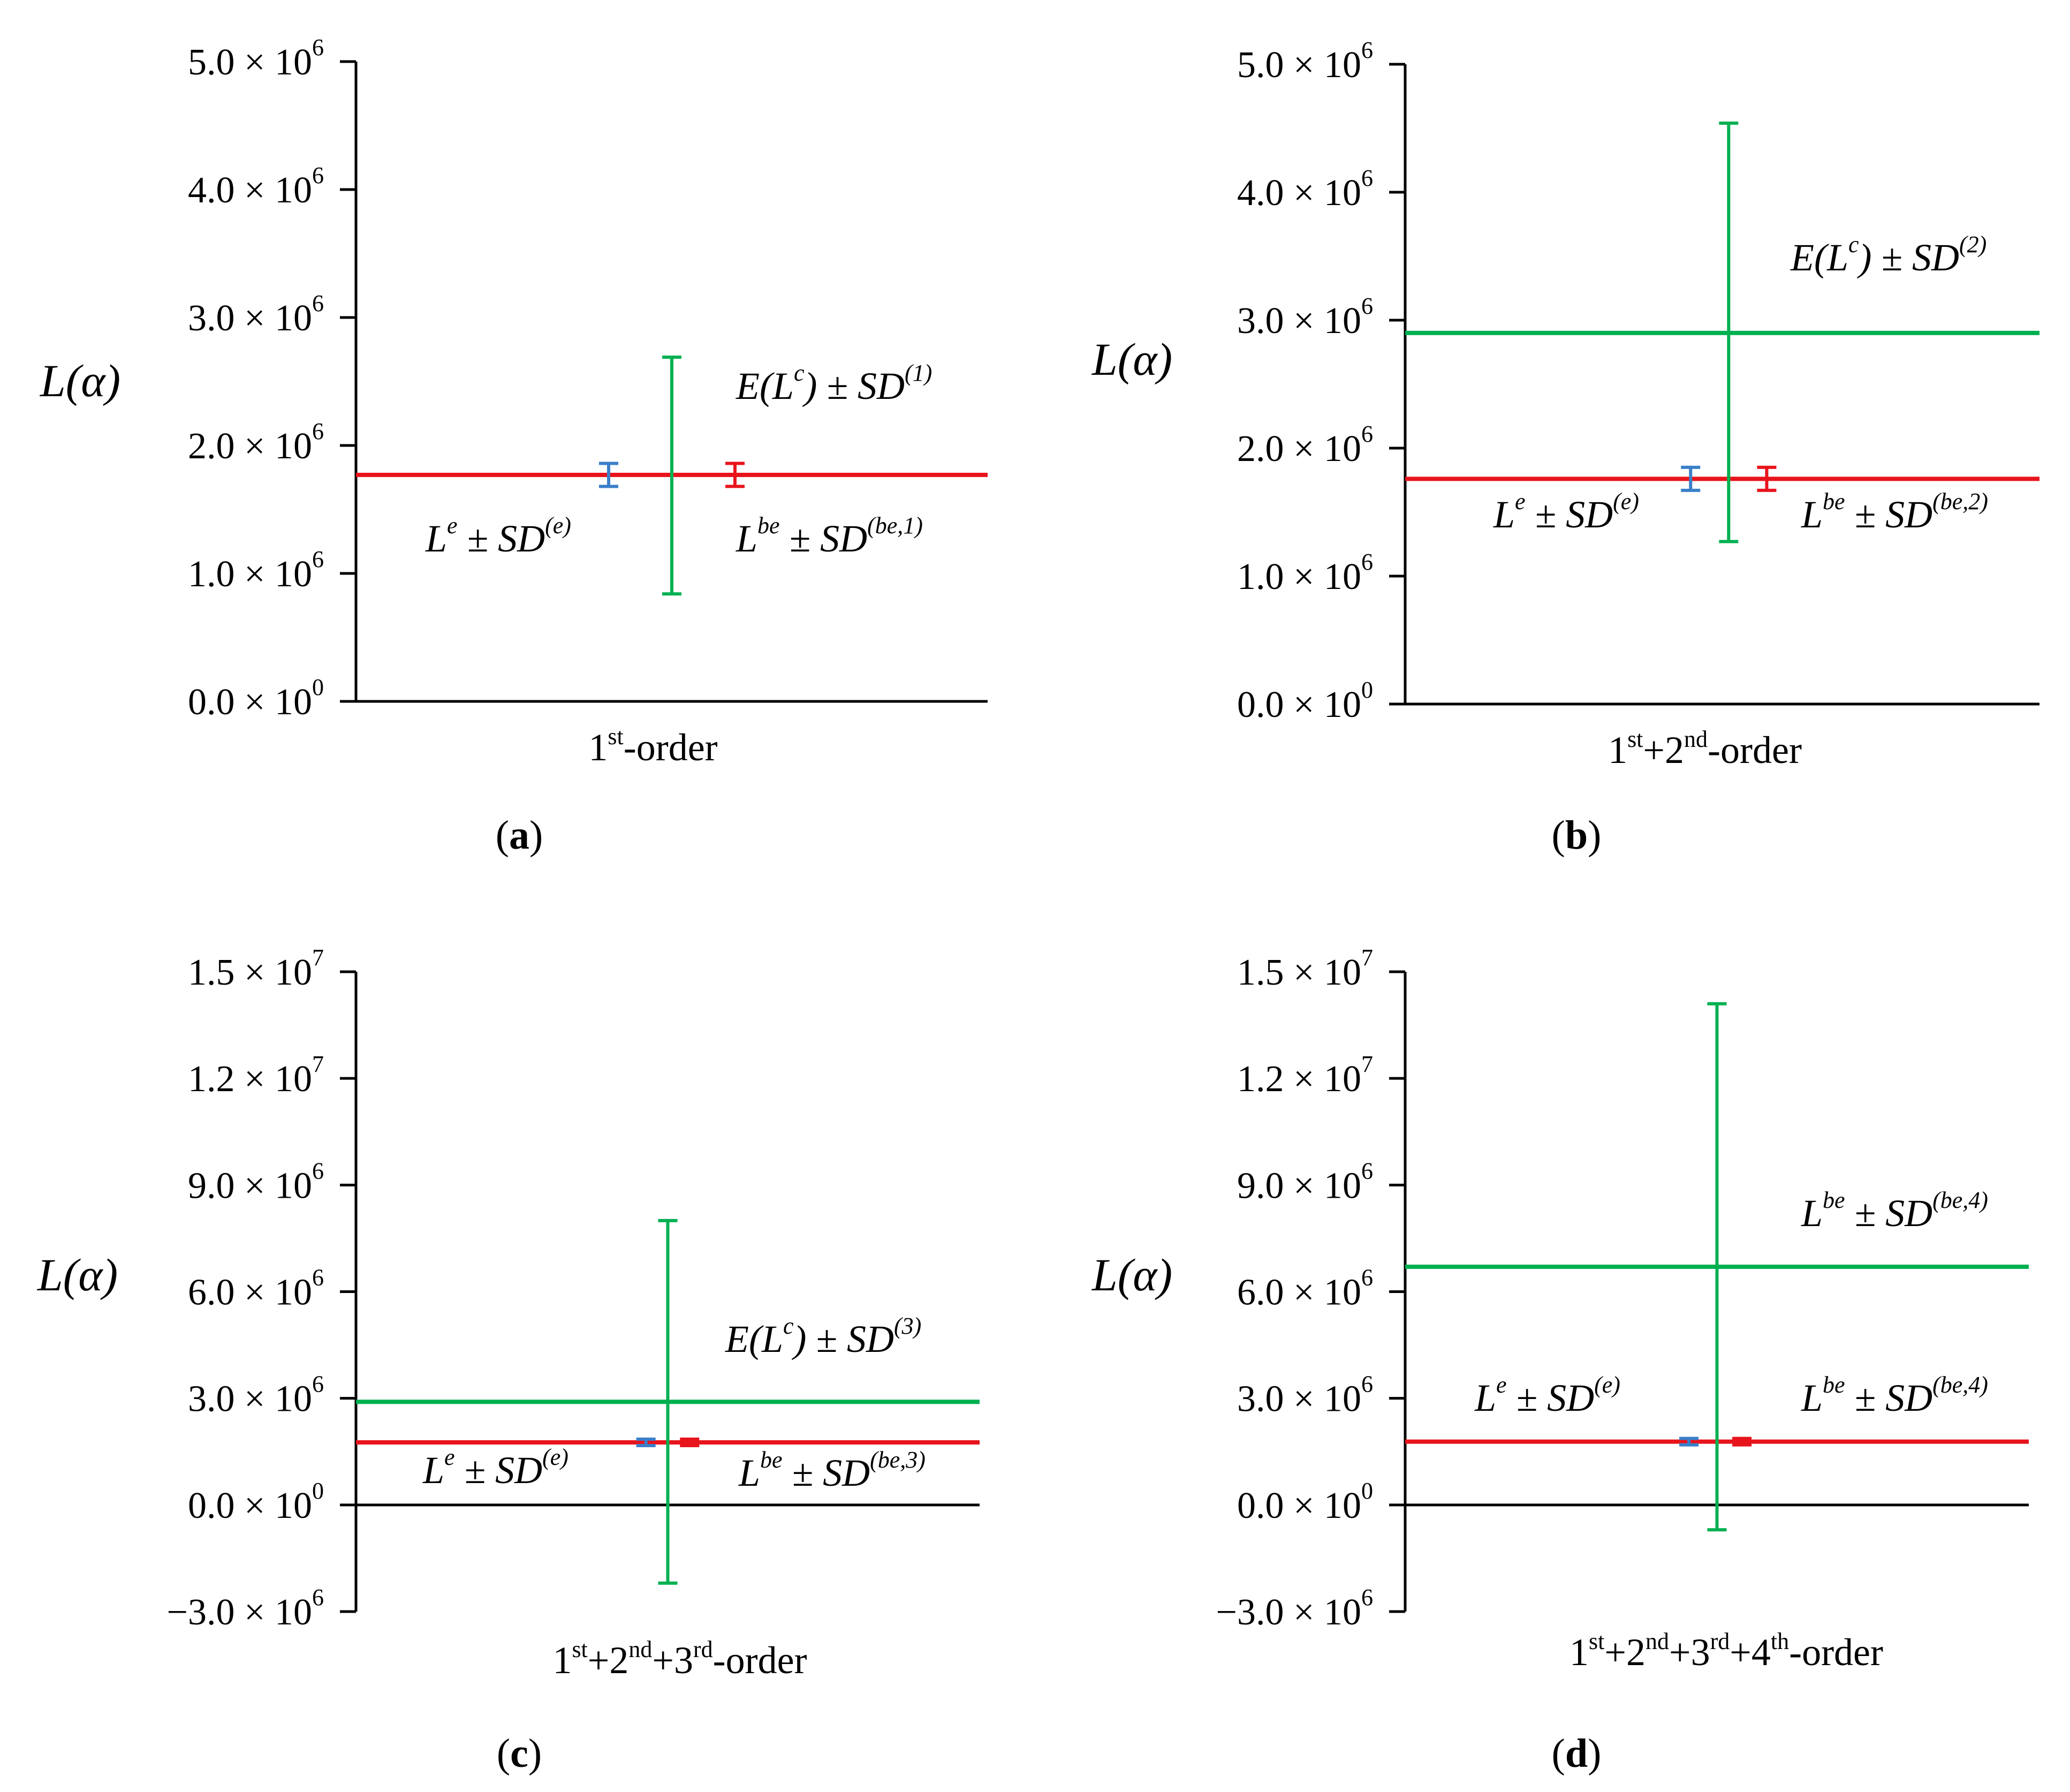 This screenshot has width=2070, height=1792. What do you see at coordinates (832, 1471) in the screenshot?
I see `annotation-label: Lbe ± SD(be,3)` at bounding box center [832, 1471].